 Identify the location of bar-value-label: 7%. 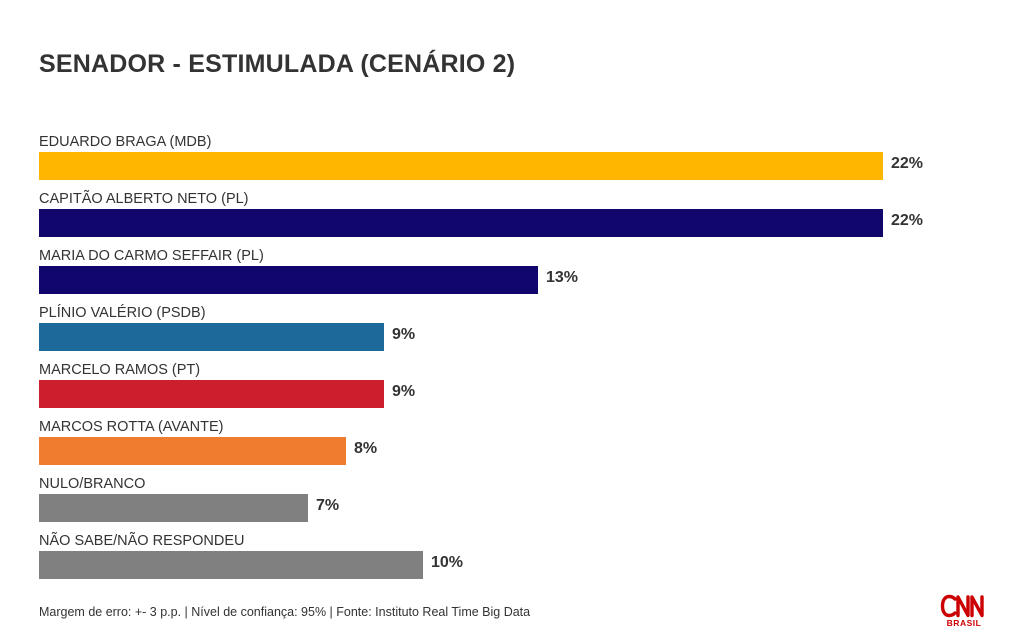
(328, 505).